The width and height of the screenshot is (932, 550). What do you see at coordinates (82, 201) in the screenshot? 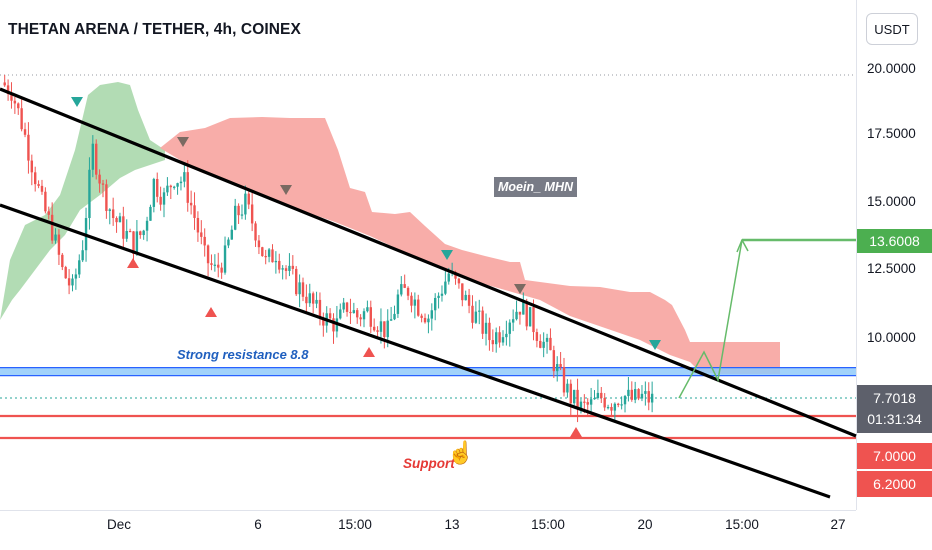
I see `ichimoku-cloud-bullish` at bounding box center [82, 201].